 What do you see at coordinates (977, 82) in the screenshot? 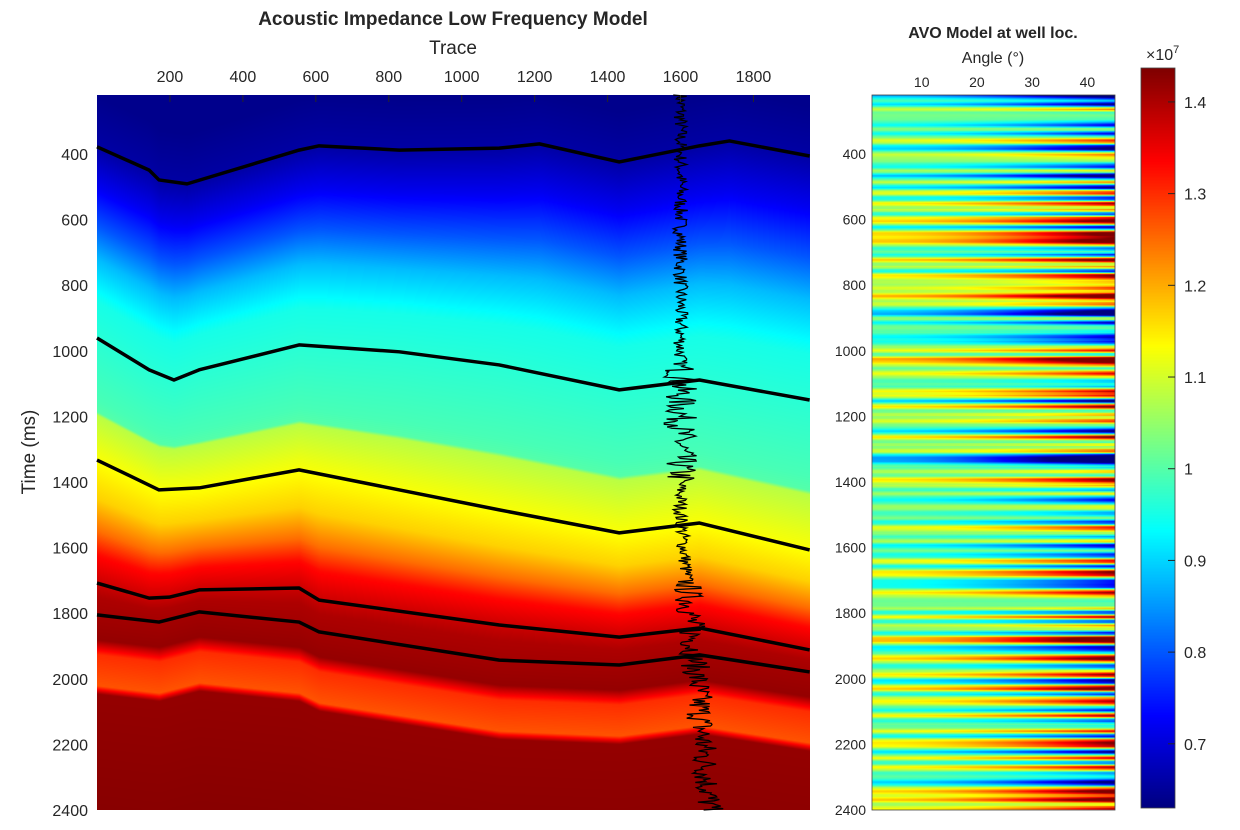
I see `avo-x-tick-label: 20` at bounding box center [977, 82].